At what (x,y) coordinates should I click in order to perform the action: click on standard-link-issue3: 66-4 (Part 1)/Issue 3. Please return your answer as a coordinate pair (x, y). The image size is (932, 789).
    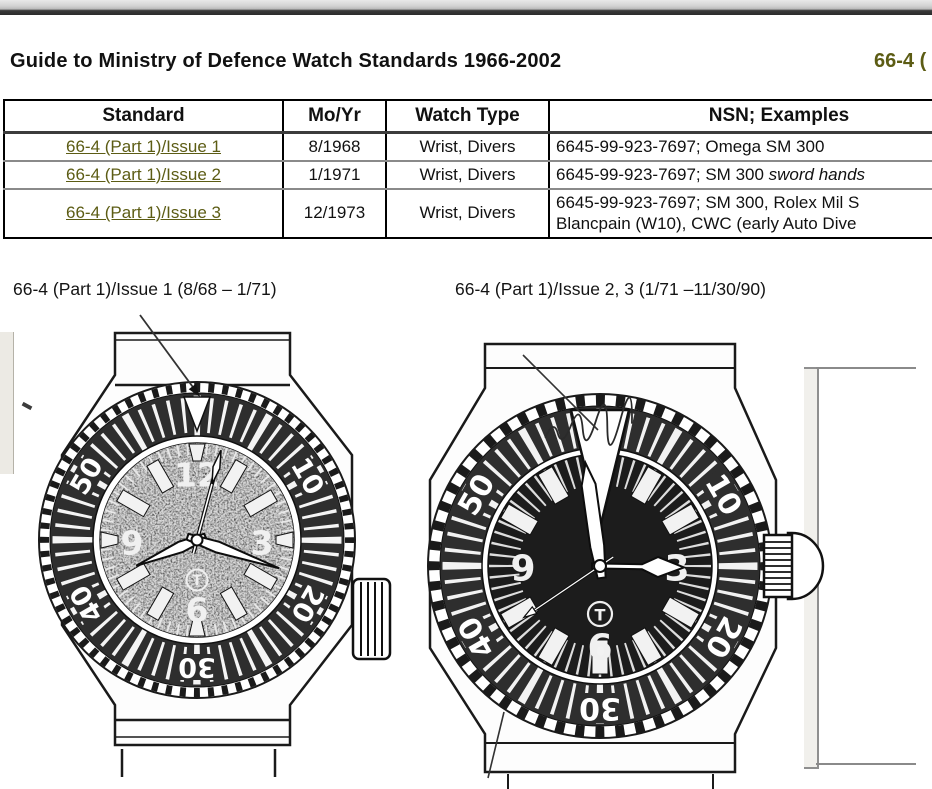
    Looking at the image, I should click on (143, 213).